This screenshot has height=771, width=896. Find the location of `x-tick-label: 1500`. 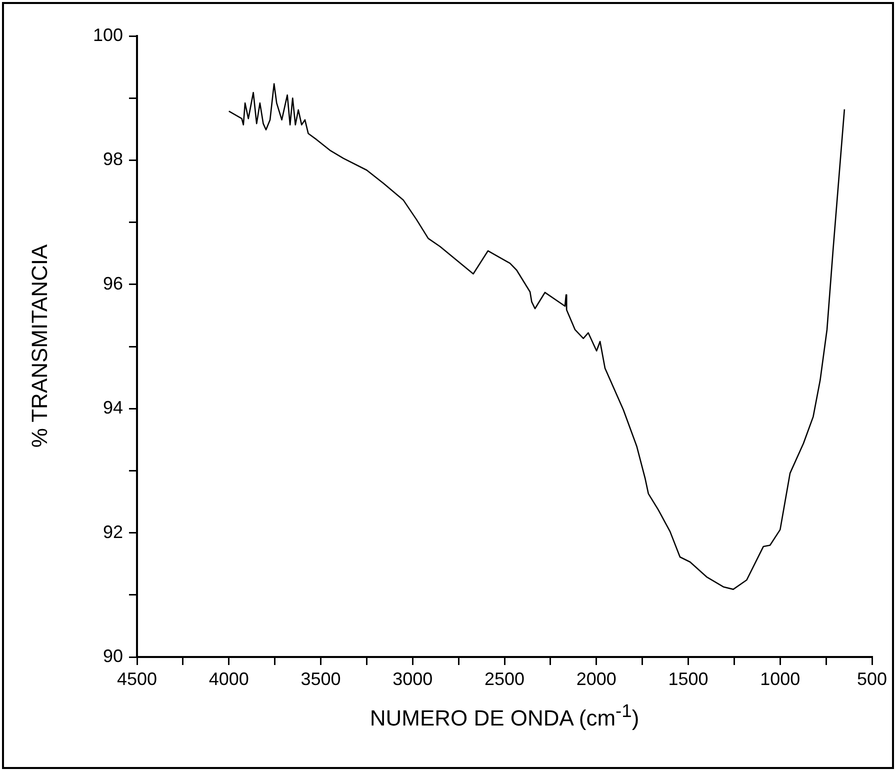

x-tick-label: 1500 is located at coordinates (688, 678).